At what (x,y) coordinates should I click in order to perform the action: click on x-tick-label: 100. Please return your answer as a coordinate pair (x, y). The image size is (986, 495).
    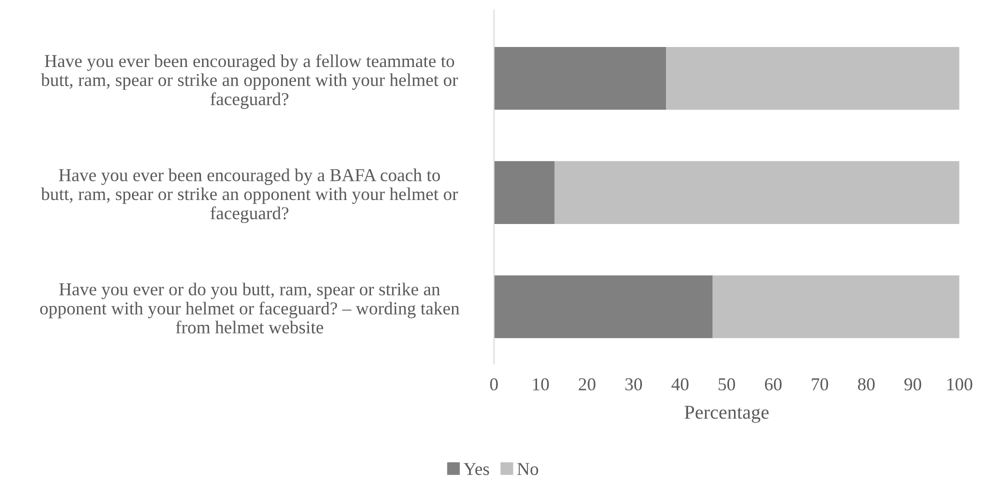
    Looking at the image, I should click on (959, 384).